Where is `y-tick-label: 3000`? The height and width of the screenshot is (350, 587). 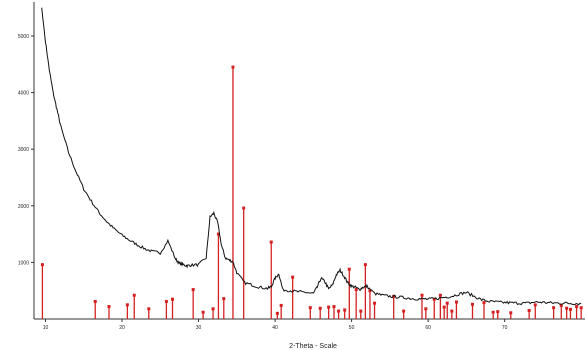
y-tick-label: 3000 is located at coordinates (23, 150).